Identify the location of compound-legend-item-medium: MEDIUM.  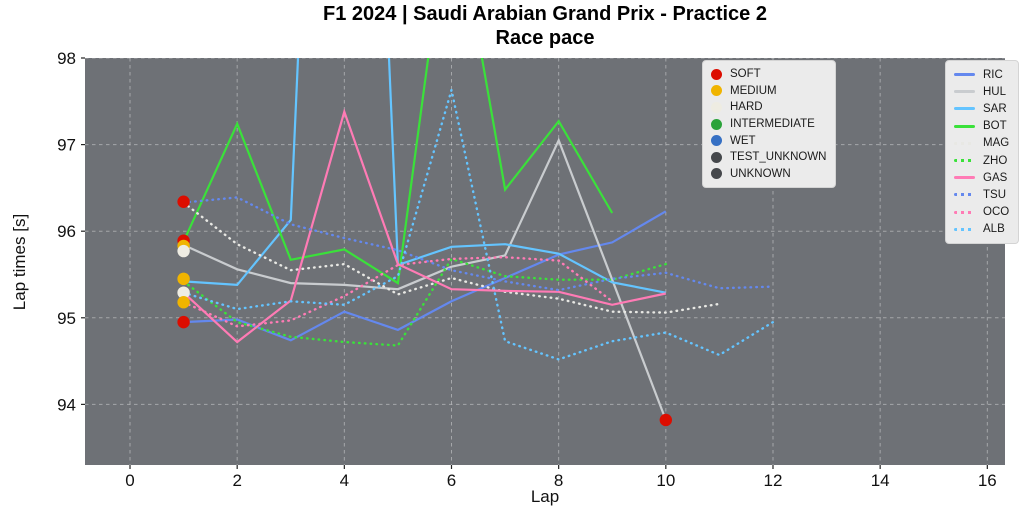
(768, 91).